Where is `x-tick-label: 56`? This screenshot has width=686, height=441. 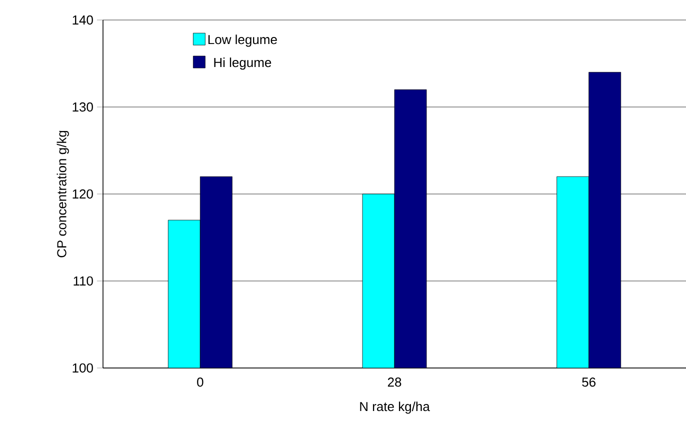
x-tick-label: 56 is located at coordinates (589, 382).